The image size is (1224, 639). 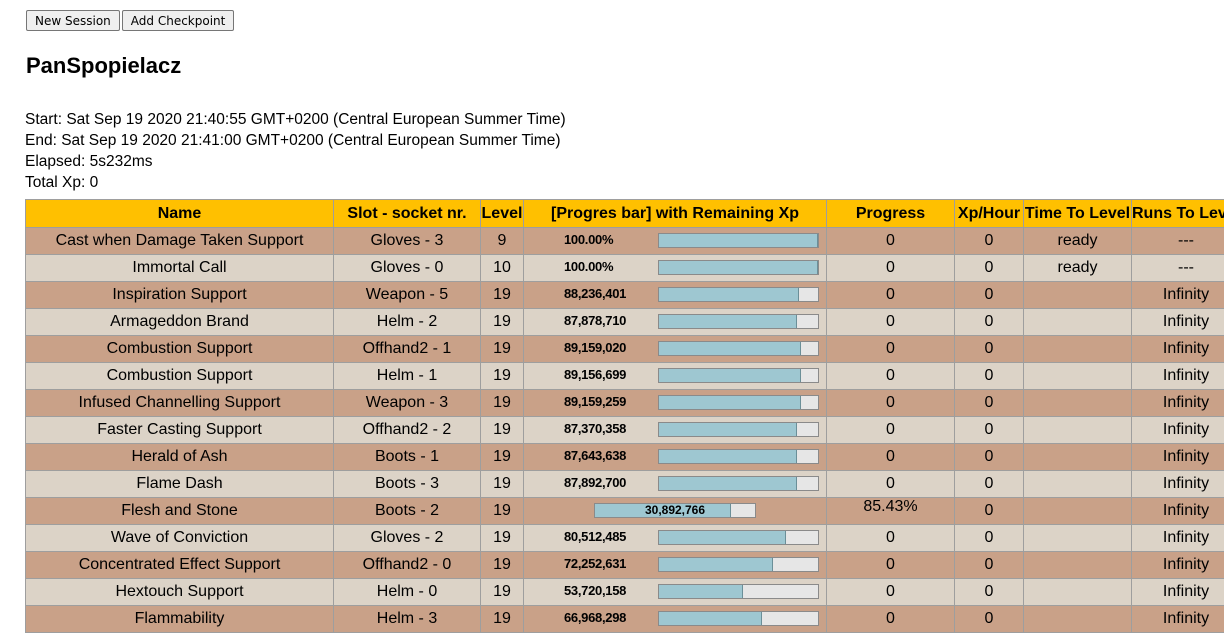 I want to click on progress-bar-cell: 66,968,298, so click(x=675, y=619).